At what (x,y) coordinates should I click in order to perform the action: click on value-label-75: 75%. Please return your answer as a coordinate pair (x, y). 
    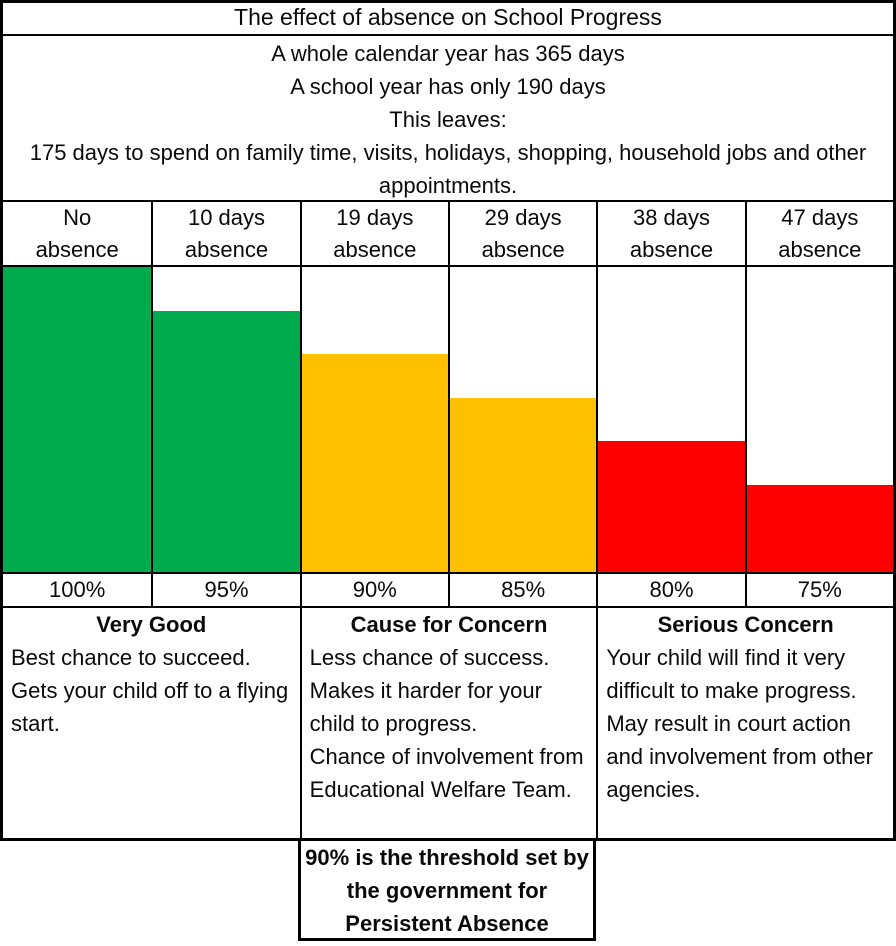
    Looking at the image, I should click on (818, 589).